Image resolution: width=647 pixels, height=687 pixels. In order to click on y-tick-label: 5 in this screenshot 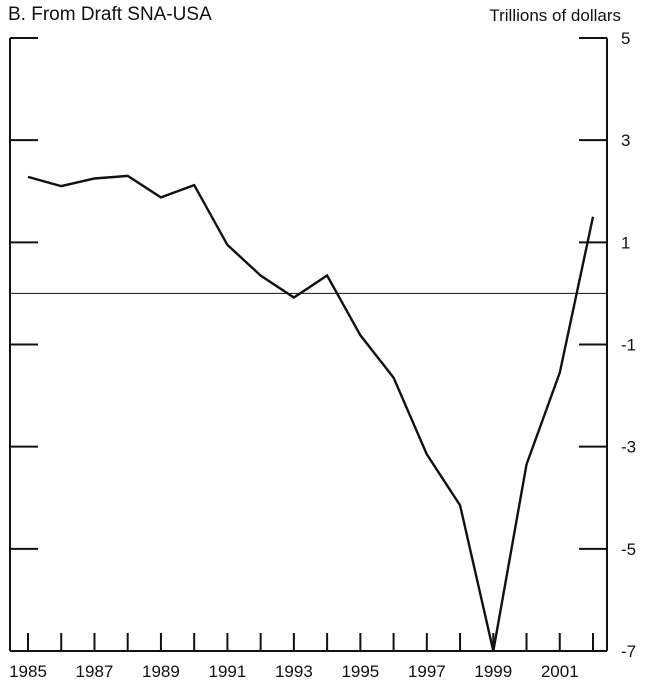, I will do `click(625, 38)`.